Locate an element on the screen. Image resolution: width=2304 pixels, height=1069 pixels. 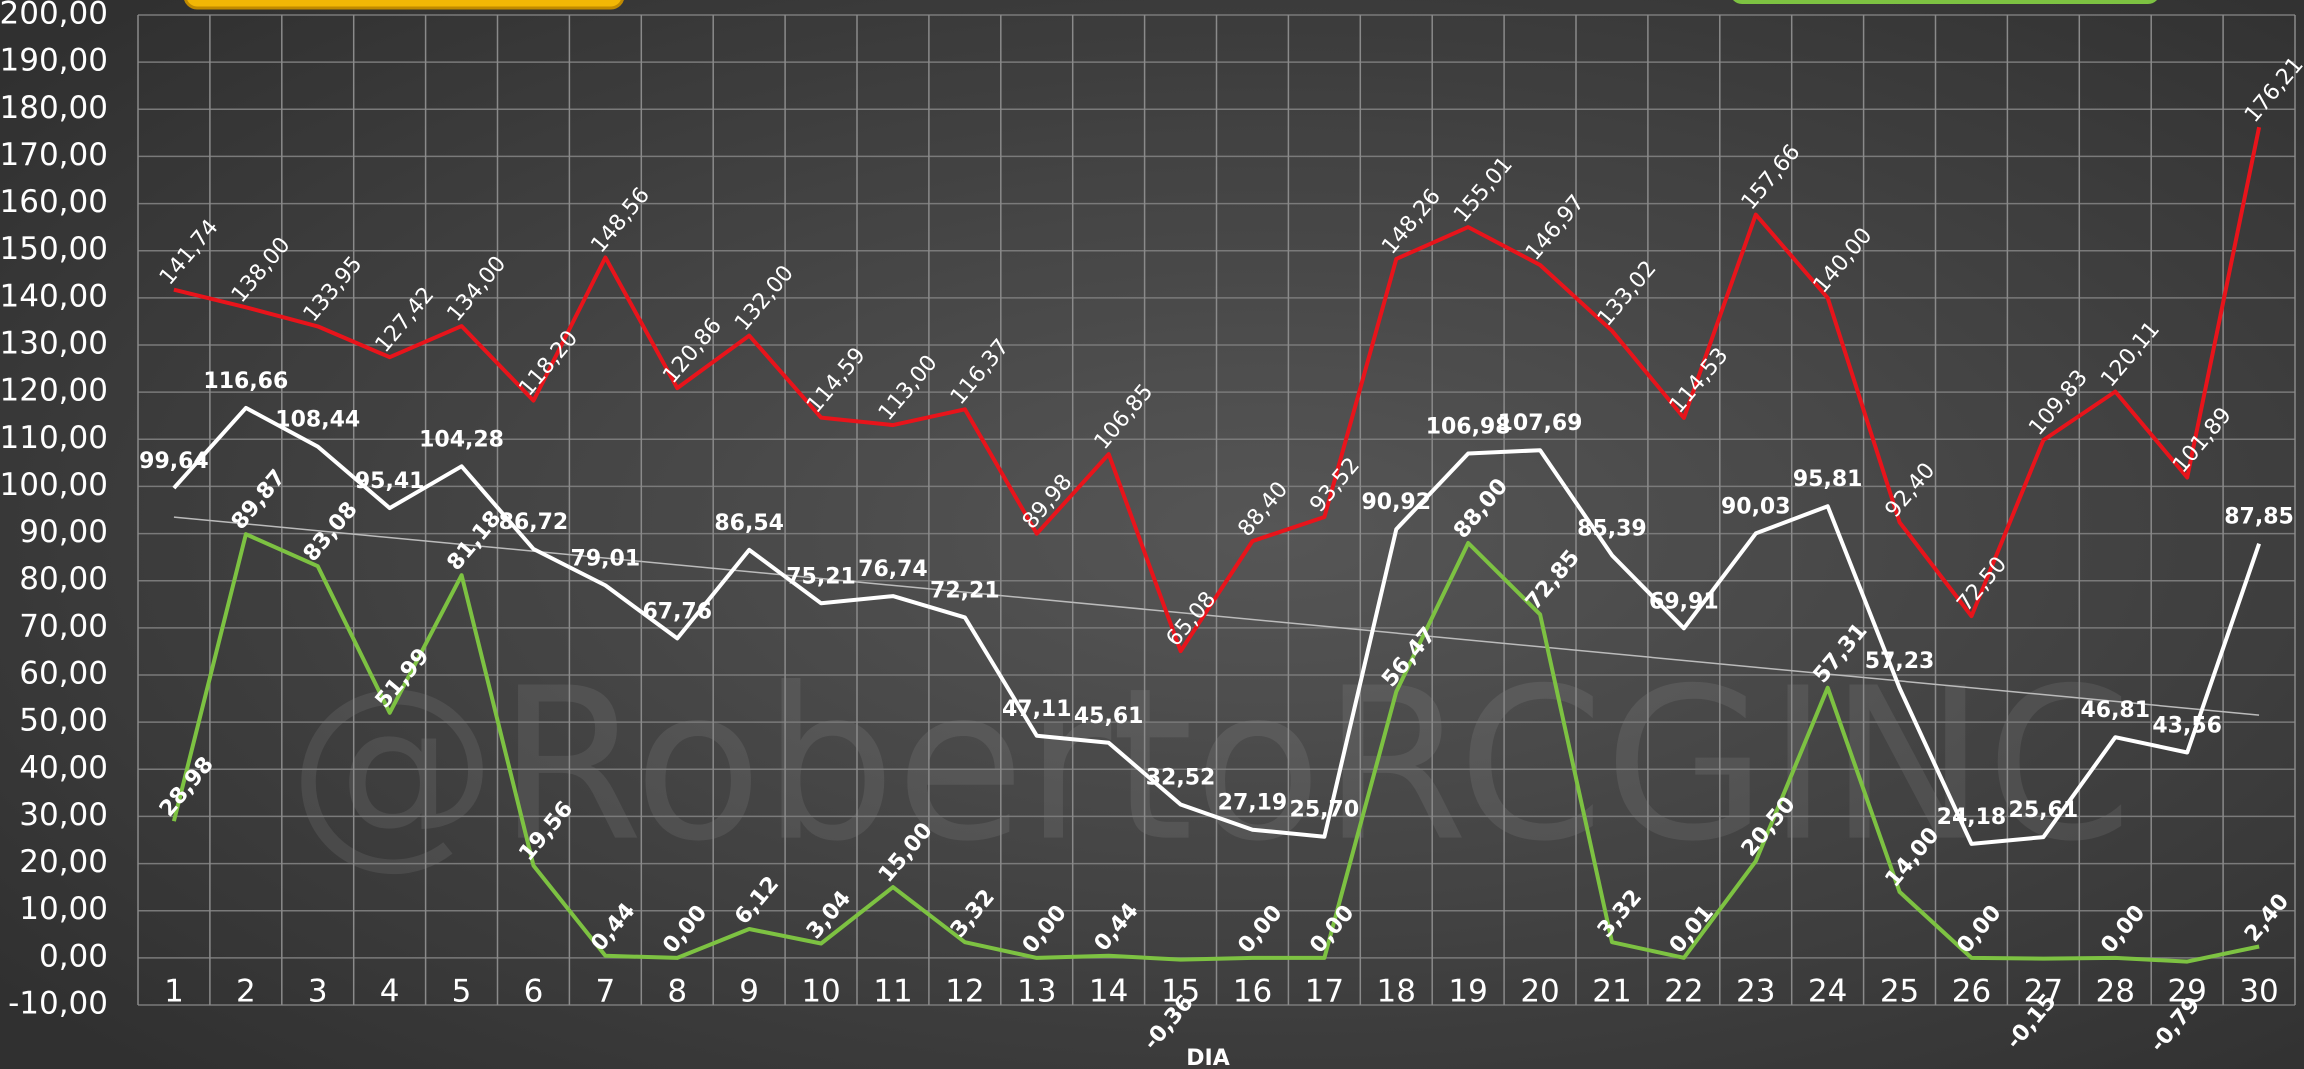
x-axis-label: DIA is located at coordinates (1207, 1057).